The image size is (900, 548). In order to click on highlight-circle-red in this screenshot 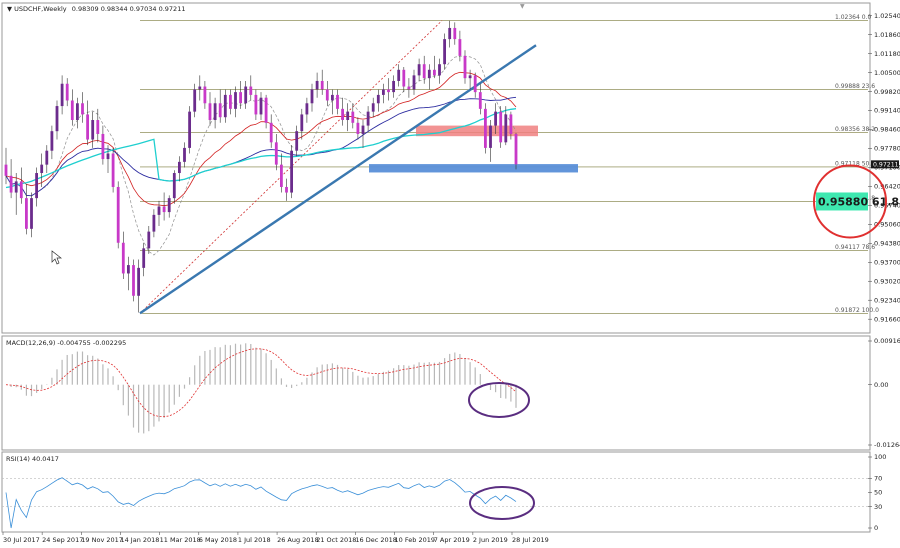, I will do `click(850, 201)`.